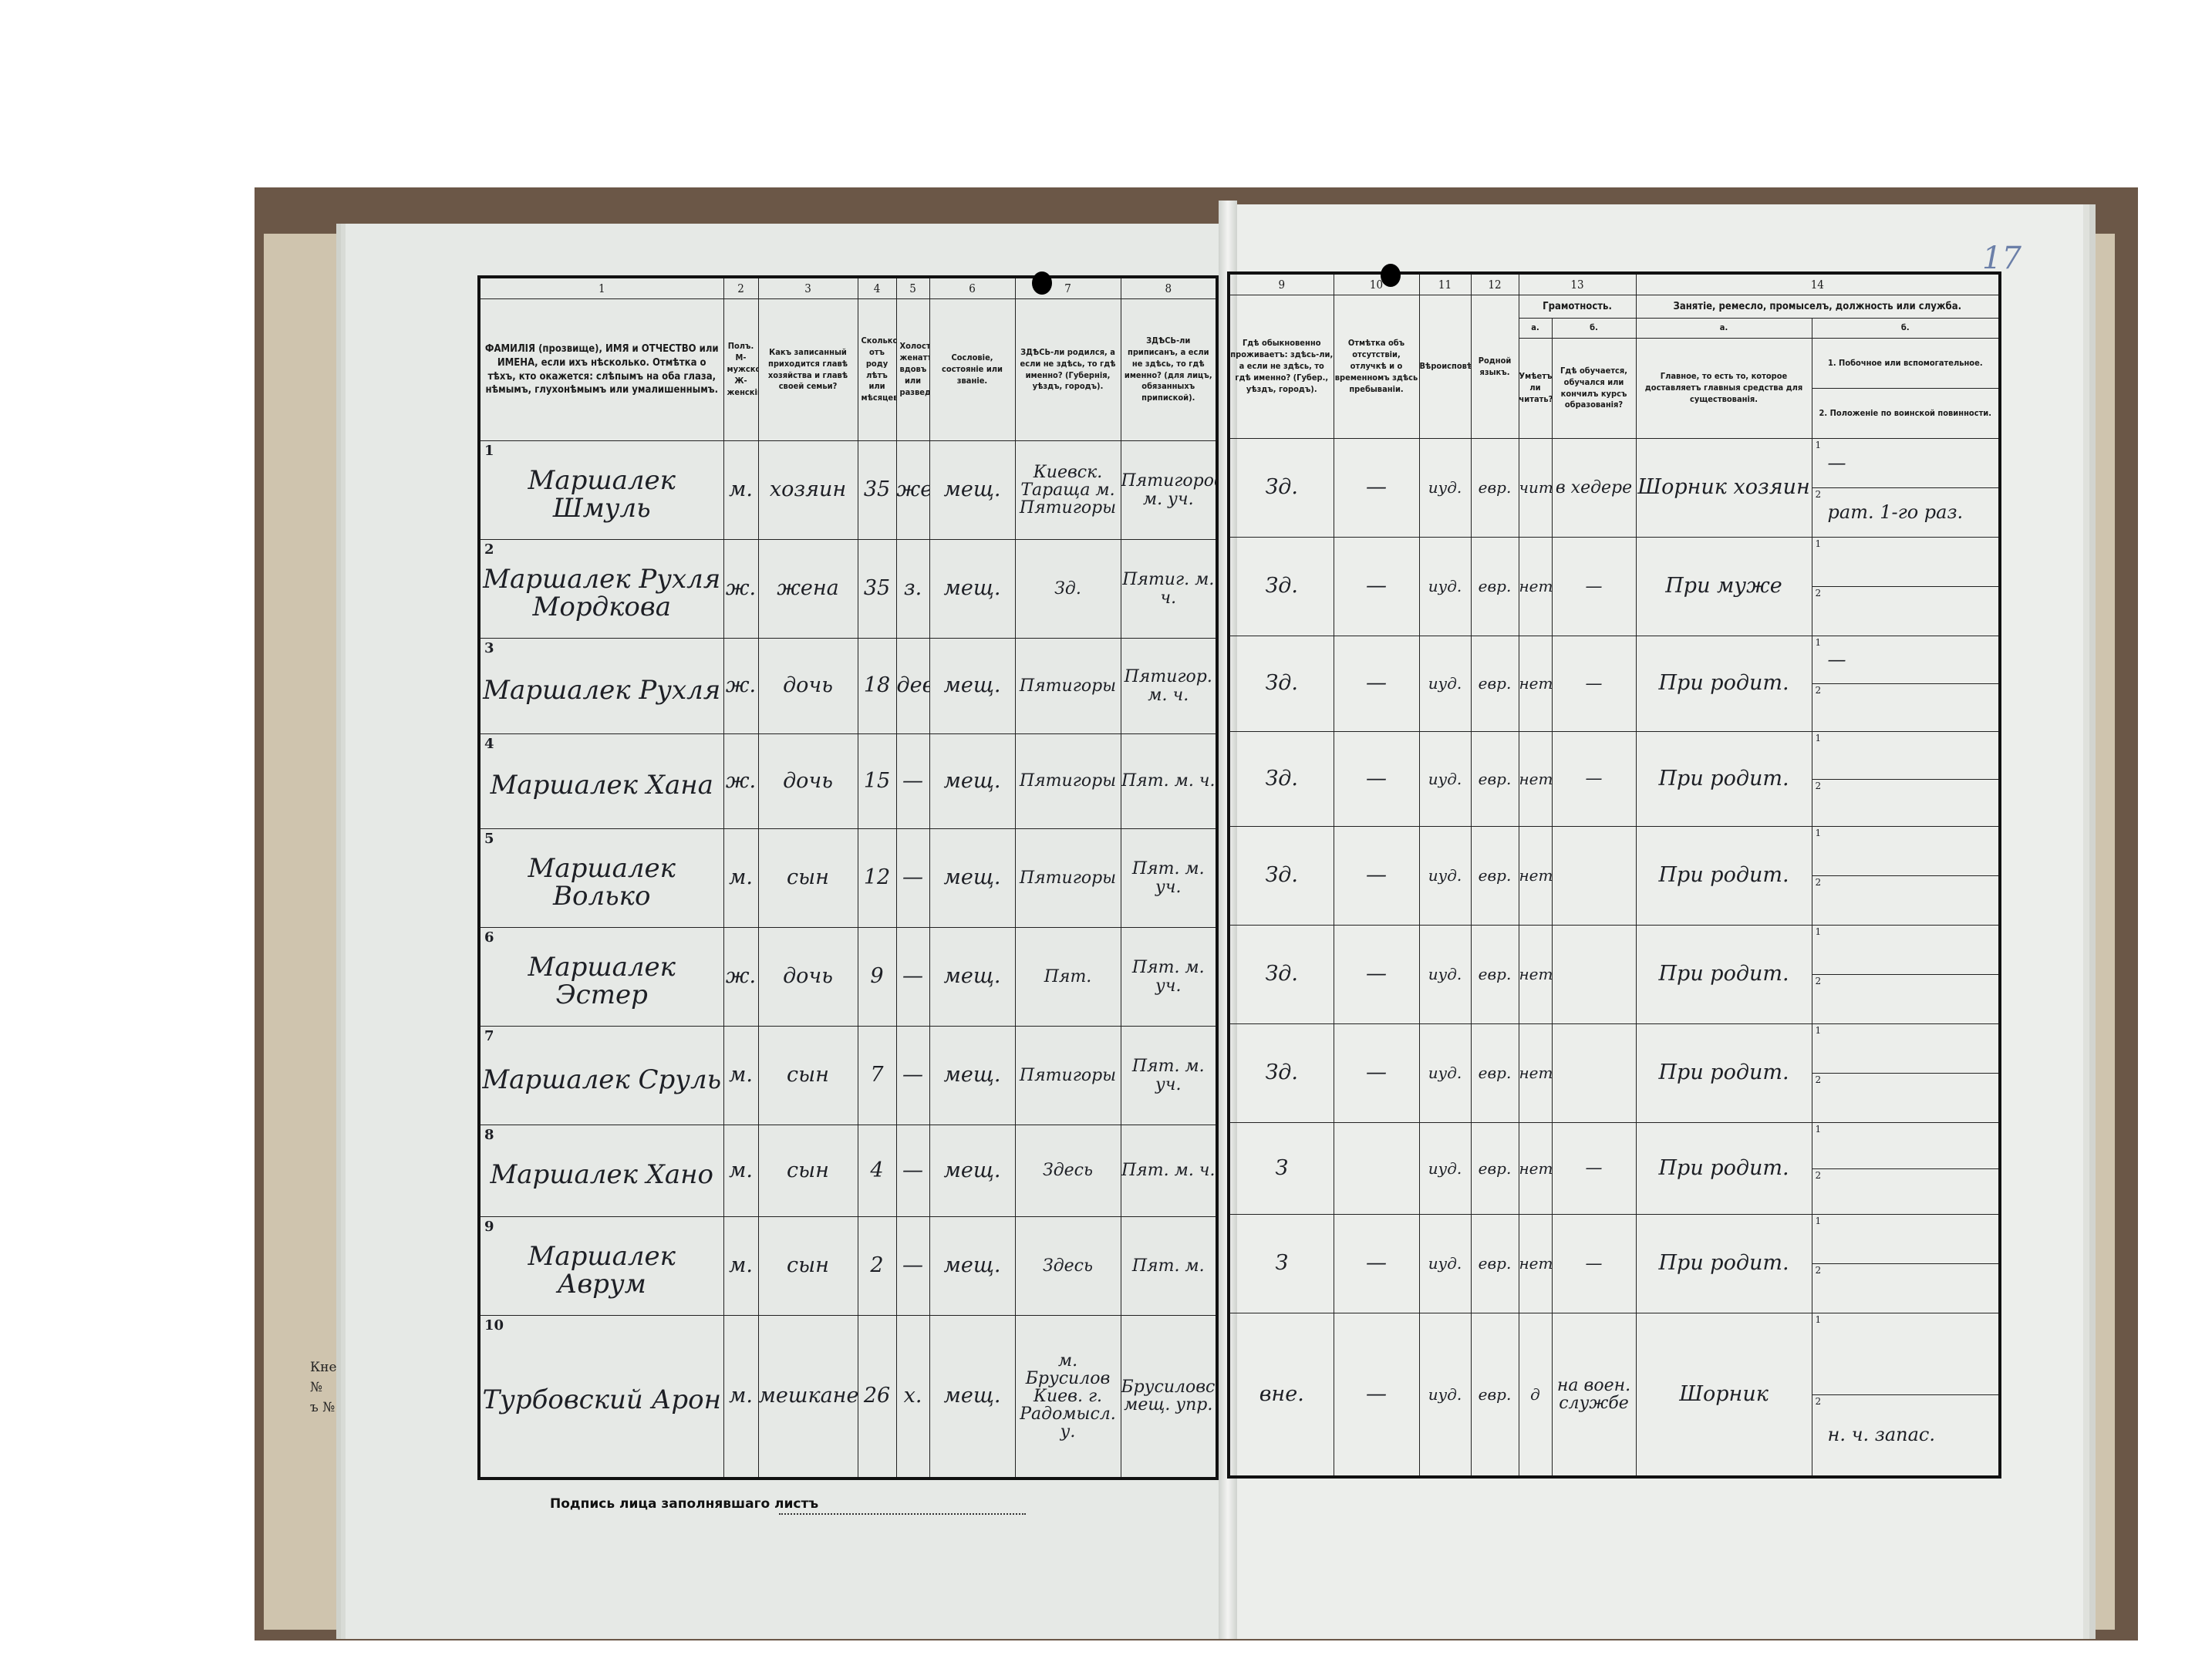 This screenshot has width=2212, height=1659. I want to click on cell-registered: Пят. м. уч., so click(1169, 878).